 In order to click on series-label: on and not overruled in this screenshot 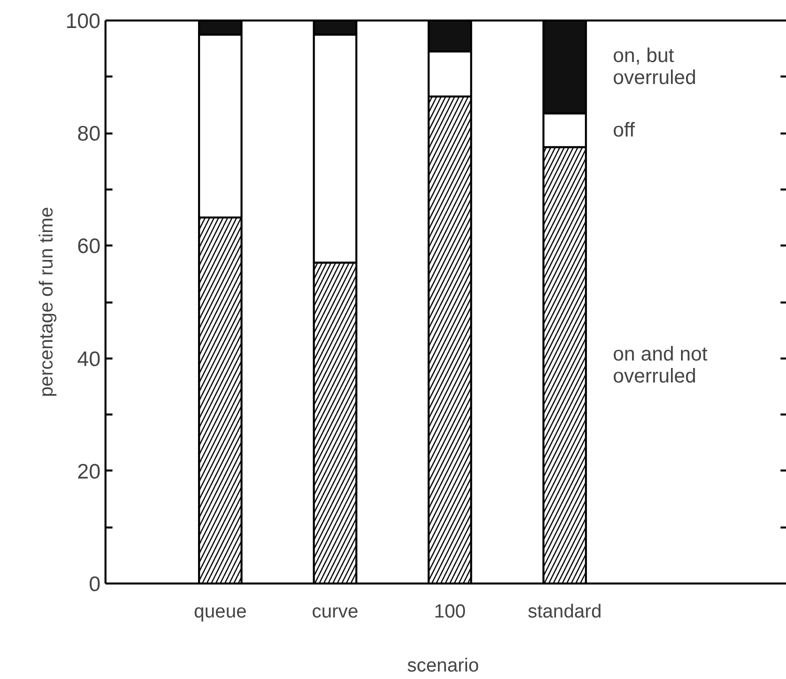, I will do `click(660, 365)`.